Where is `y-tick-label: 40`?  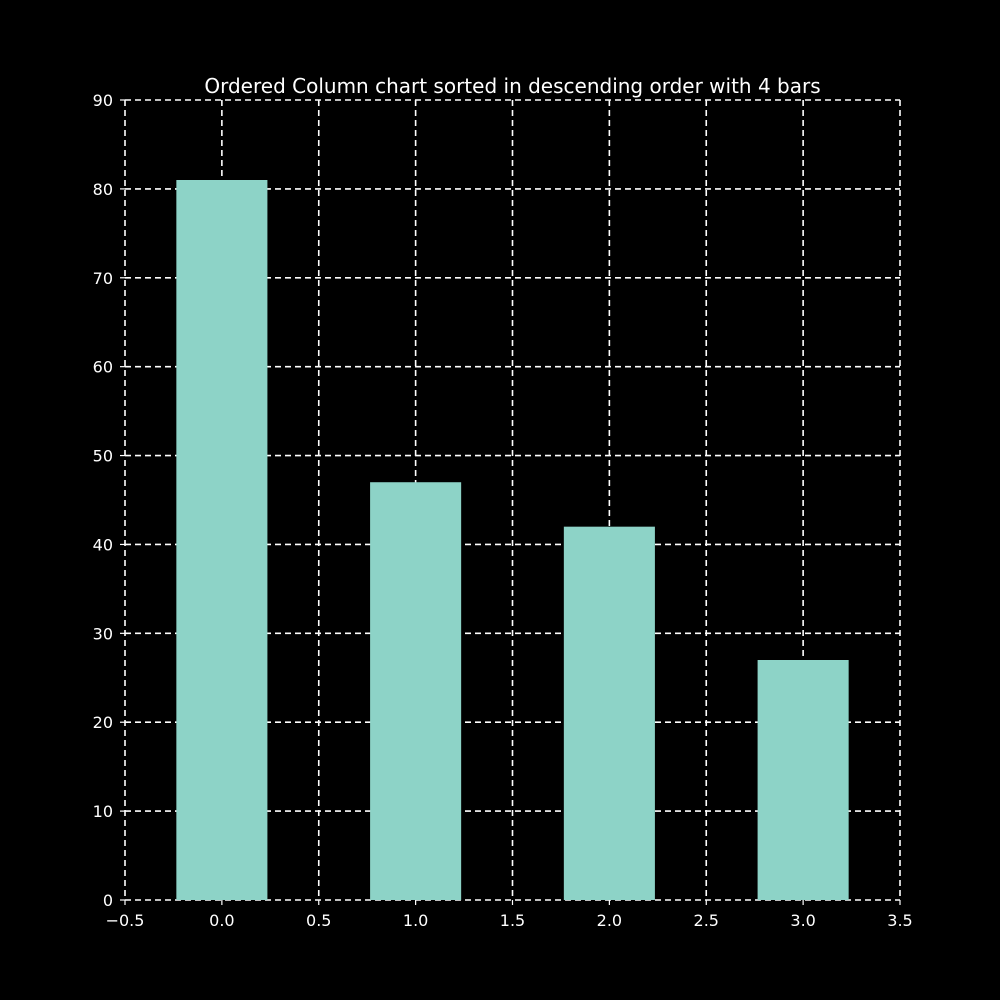
y-tick-label: 40 is located at coordinates (103, 544).